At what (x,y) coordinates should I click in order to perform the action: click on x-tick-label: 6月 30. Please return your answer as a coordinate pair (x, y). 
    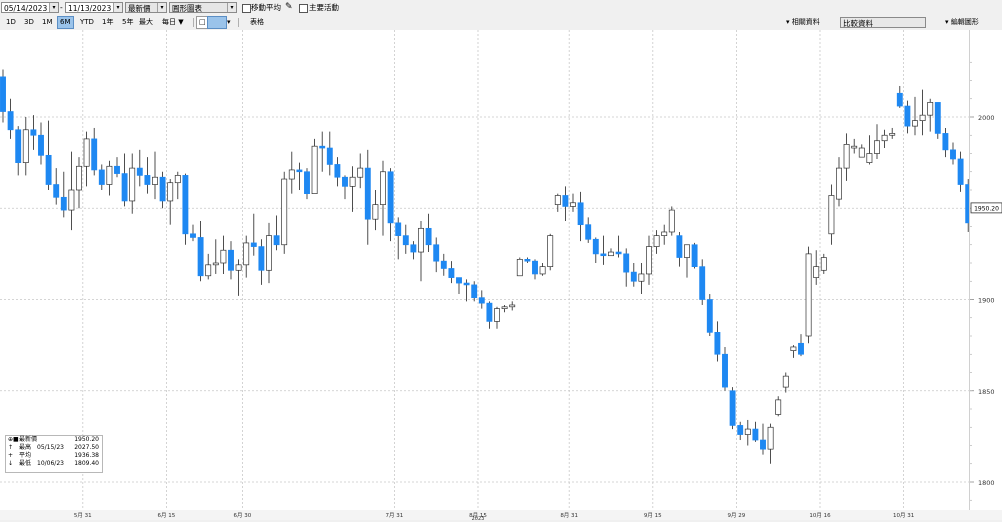
    Looking at the image, I should click on (243, 515).